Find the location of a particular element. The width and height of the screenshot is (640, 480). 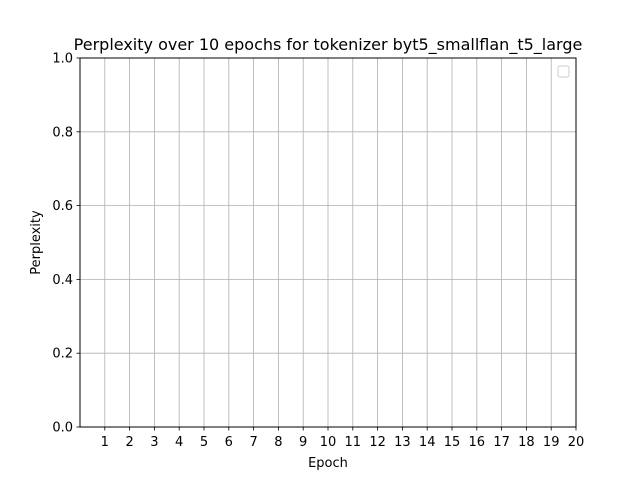

y-tick-label: 0.0 is located at coordinates (62, 428).